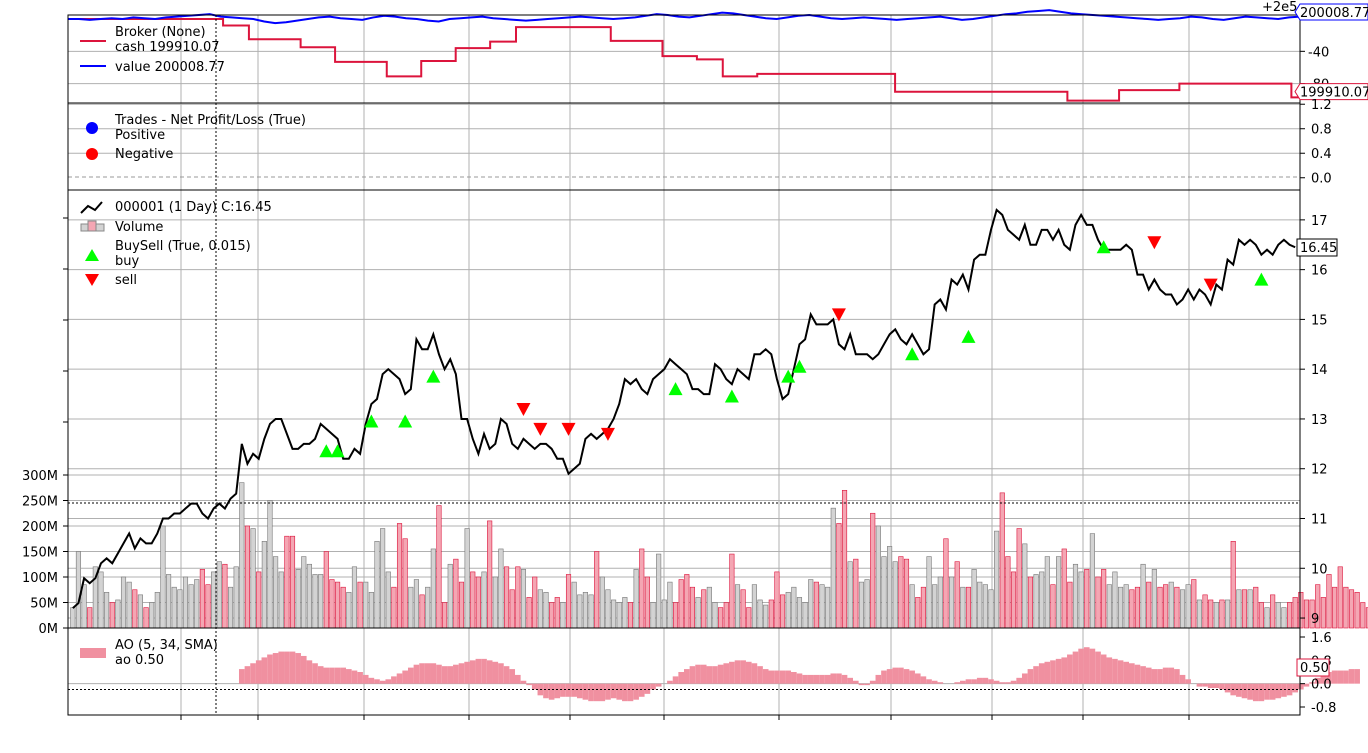 The image size is (1368, 753). Describe the element at coordinates (183, 246) in the screenshot. I see `legend-buysell-title: BuySell (True, 0.015)` at that location.